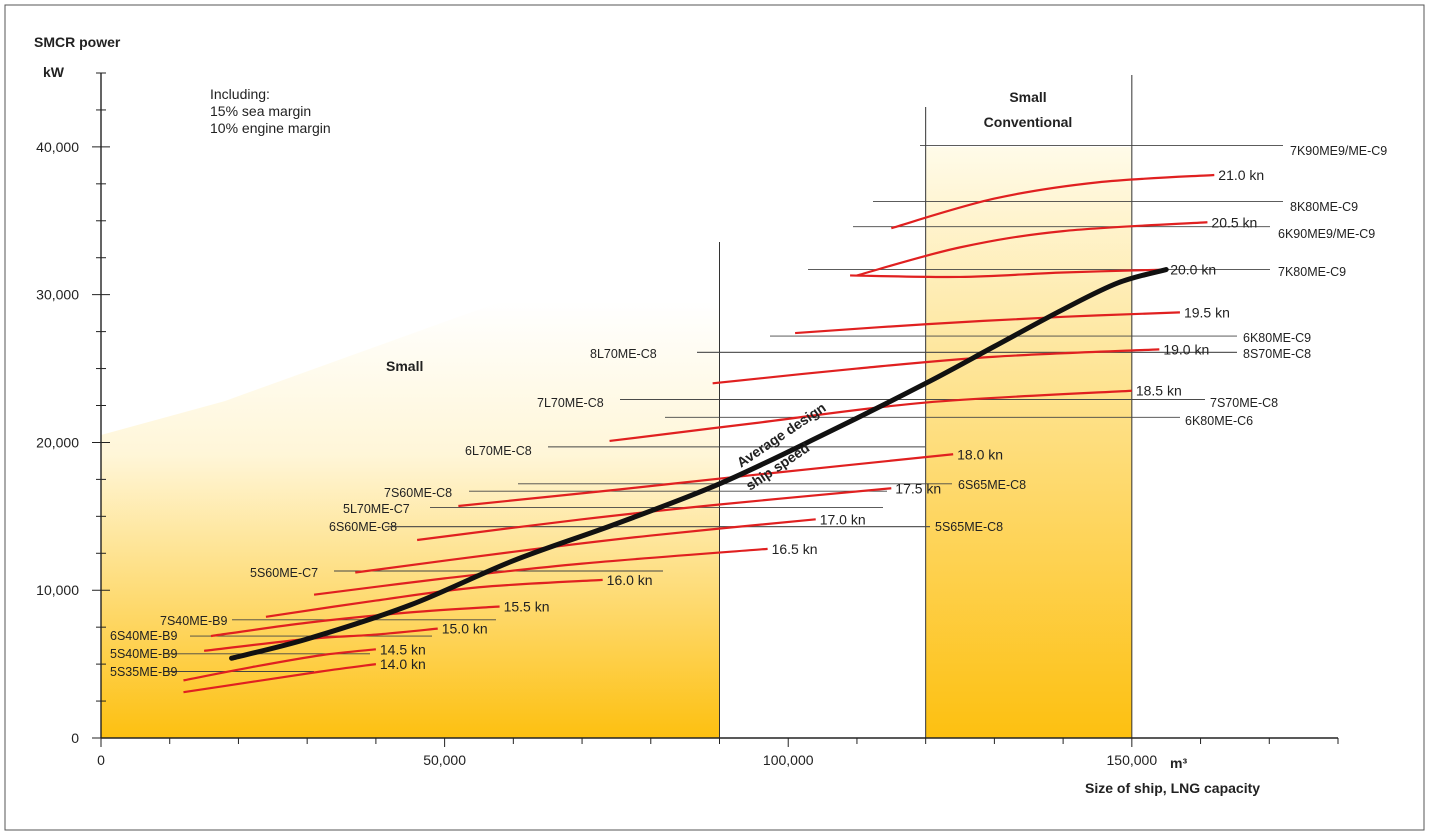 Image resolution: width=1431 pixels, height=834 pixels. Describe the element at coordinates (788, 760) in the screenshot. I see `x-tick-label: 100,000` at that location.